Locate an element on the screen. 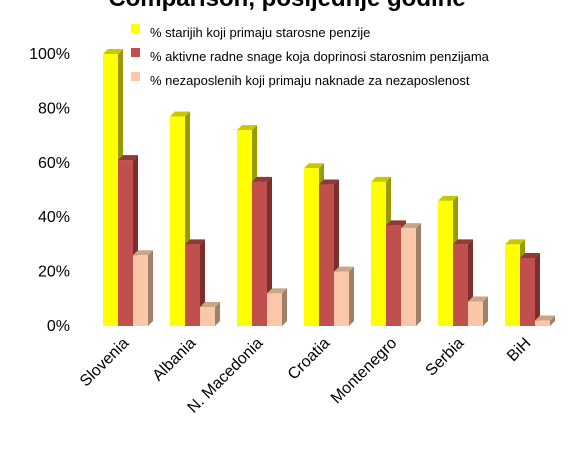  bar-bih-s2-top is located at coordinates (530, 255).